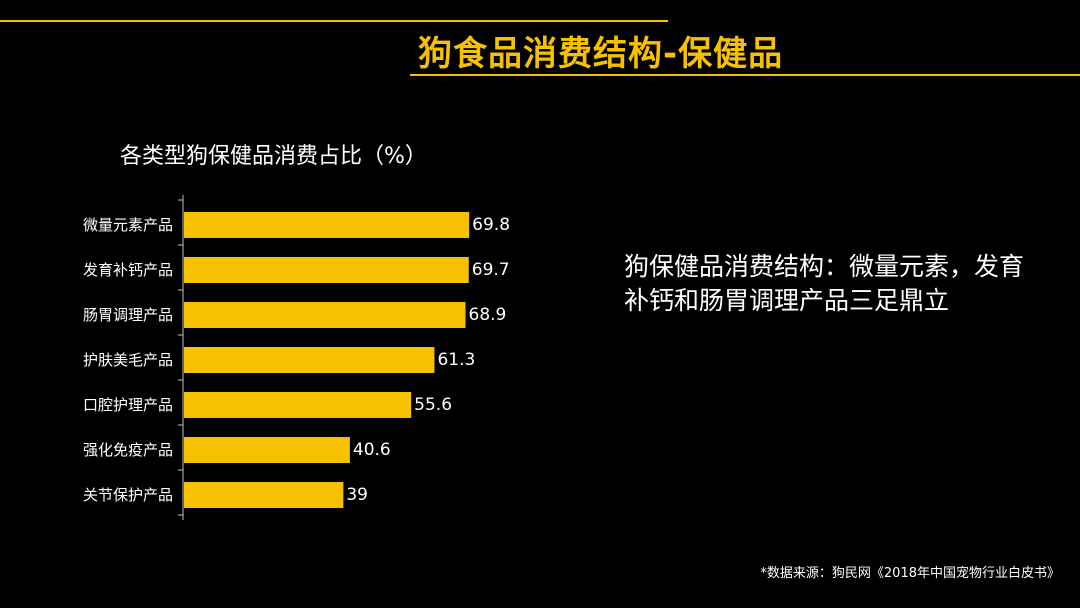  I want to click on category-label: 护肤美毛产品, so click(128, 360).